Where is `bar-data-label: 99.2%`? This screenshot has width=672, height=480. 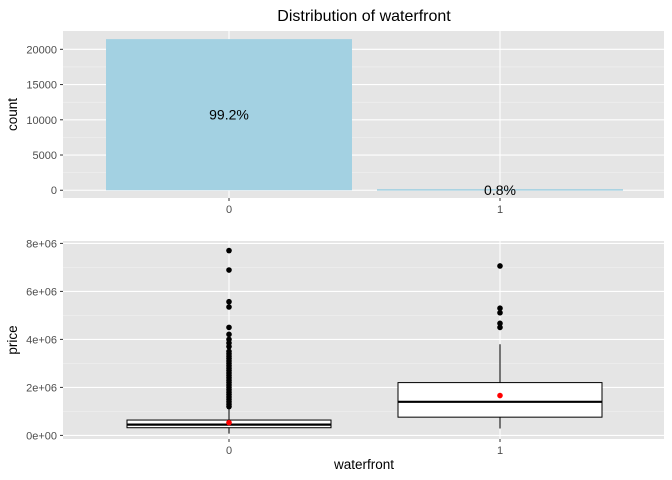 bar-data-label: 99.2% is located at coordinates (229, 115).